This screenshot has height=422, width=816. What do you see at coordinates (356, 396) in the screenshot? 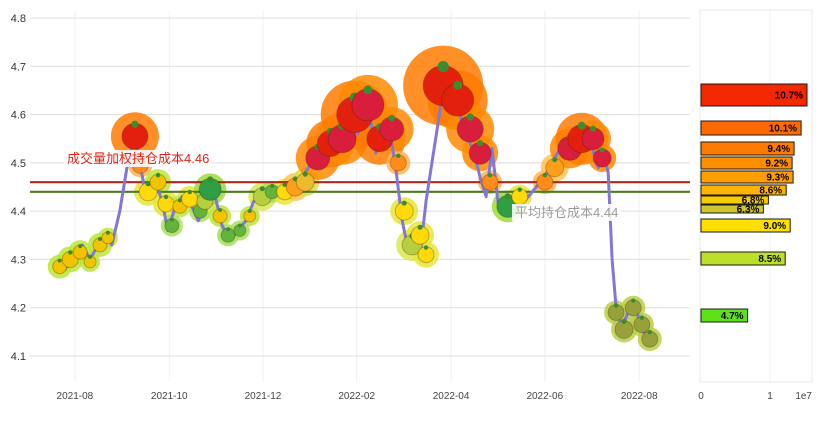
I see `x-axis-label: 2022-02` at bounding box center [356, 396].